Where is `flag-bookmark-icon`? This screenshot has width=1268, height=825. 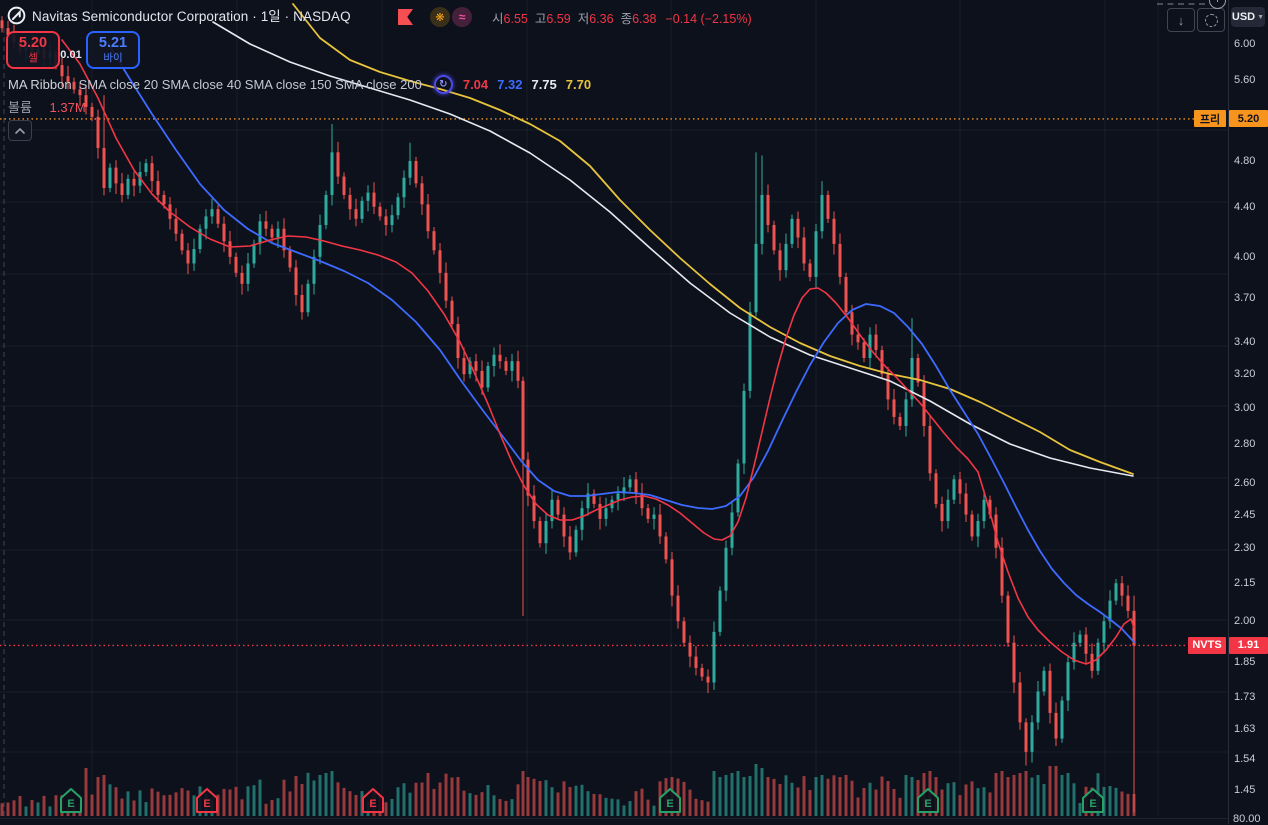 flag-bookmark-icon is located at coordinates (405, 17).